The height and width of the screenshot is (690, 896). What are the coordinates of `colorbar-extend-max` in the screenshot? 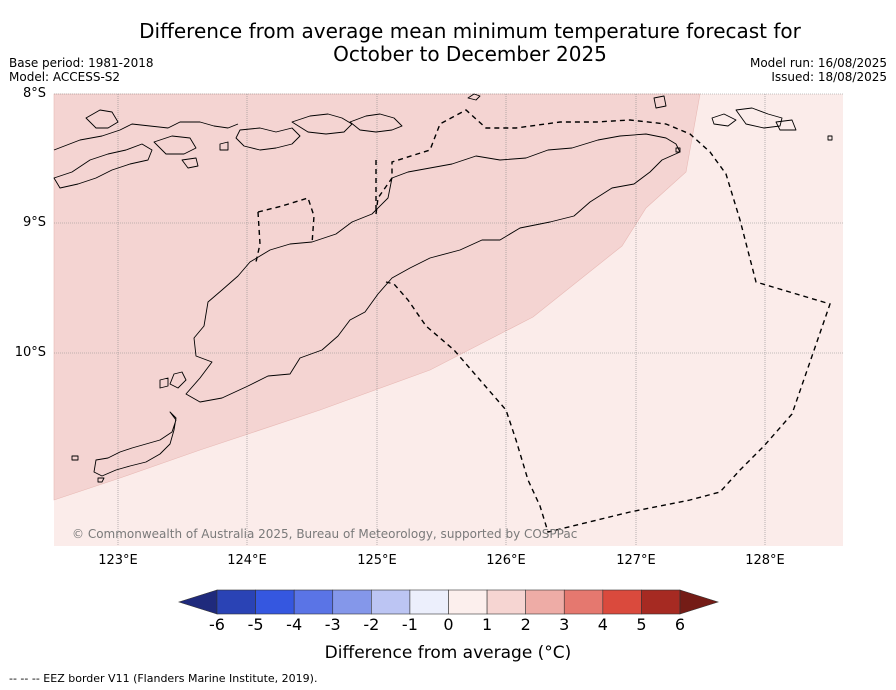 It's located at (699, 602).